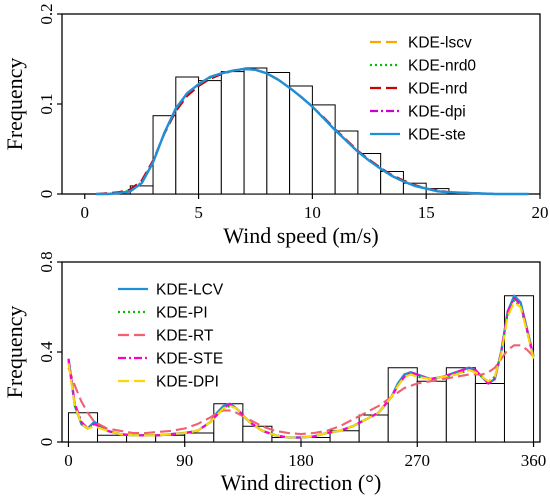  Describe the element at coordinates (534, 460) in the screenshot. I see `x-tick-label: 360` at that location.